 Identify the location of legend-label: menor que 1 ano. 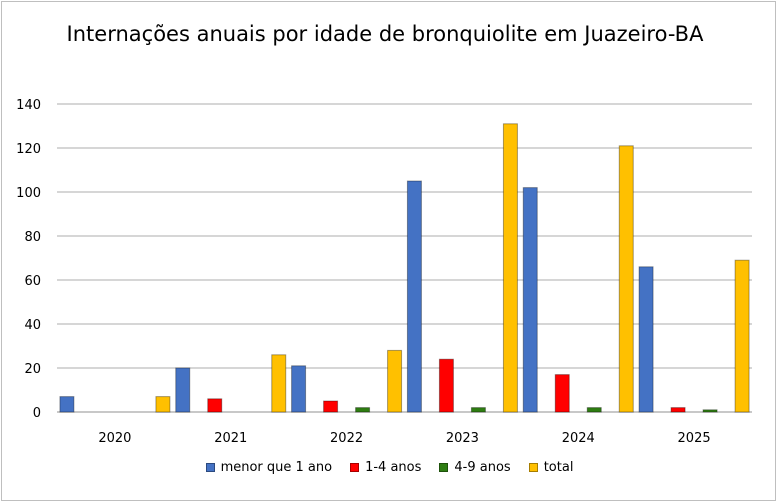
(276, 467).